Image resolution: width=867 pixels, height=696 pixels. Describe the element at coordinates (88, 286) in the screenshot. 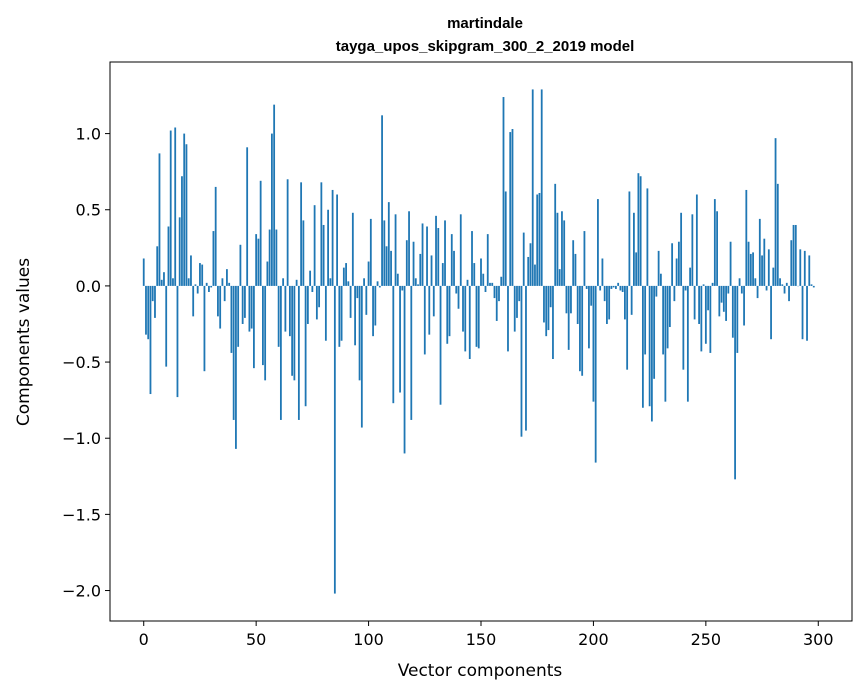

I see `y-tick-label: 0.0` at that location.